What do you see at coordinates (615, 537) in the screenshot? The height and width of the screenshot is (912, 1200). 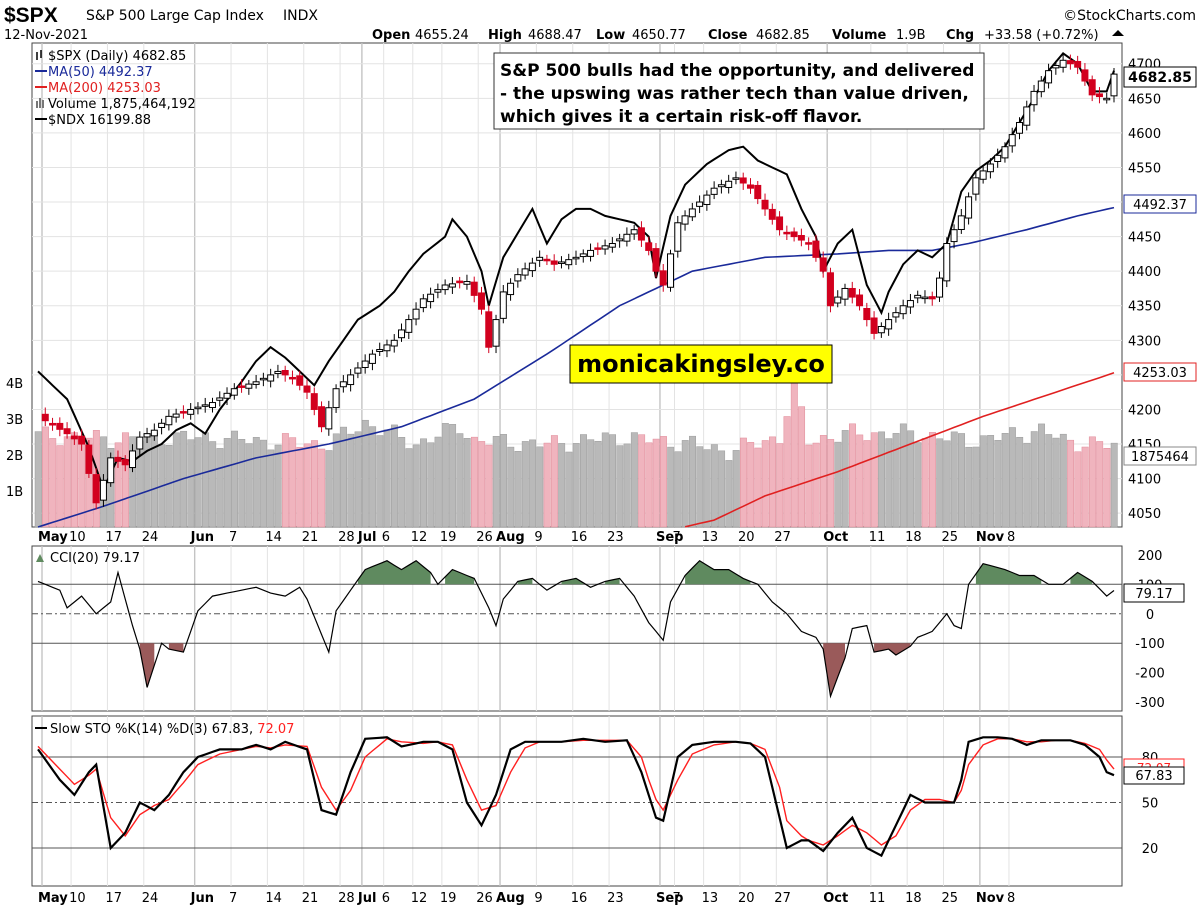 I see `date-label: 23` at bounding box center [615, 537].